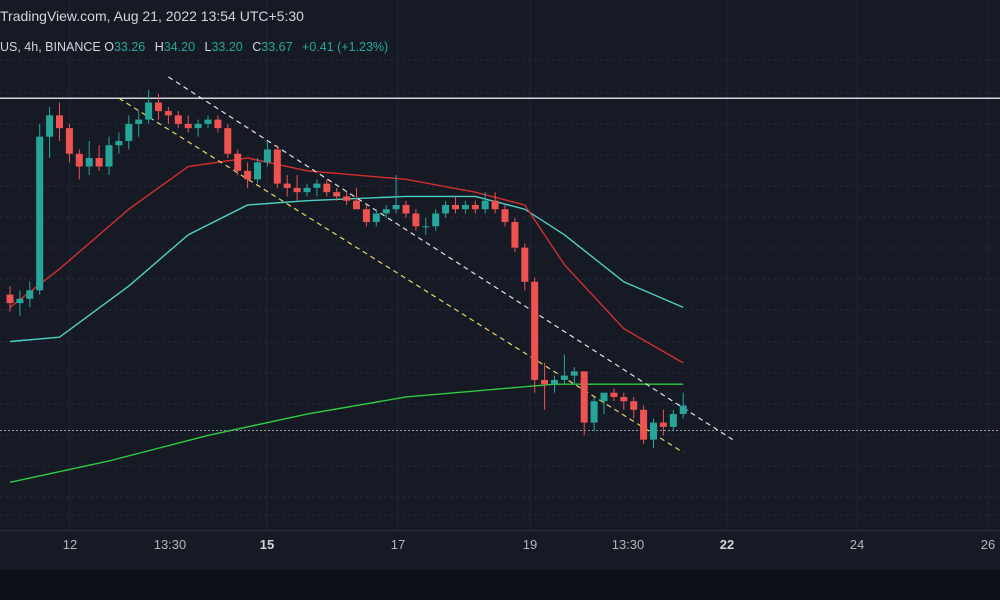  I want to click on time-axis: 12 13:30 15 17 19 13:30 22 24 26, so click(500, 550).